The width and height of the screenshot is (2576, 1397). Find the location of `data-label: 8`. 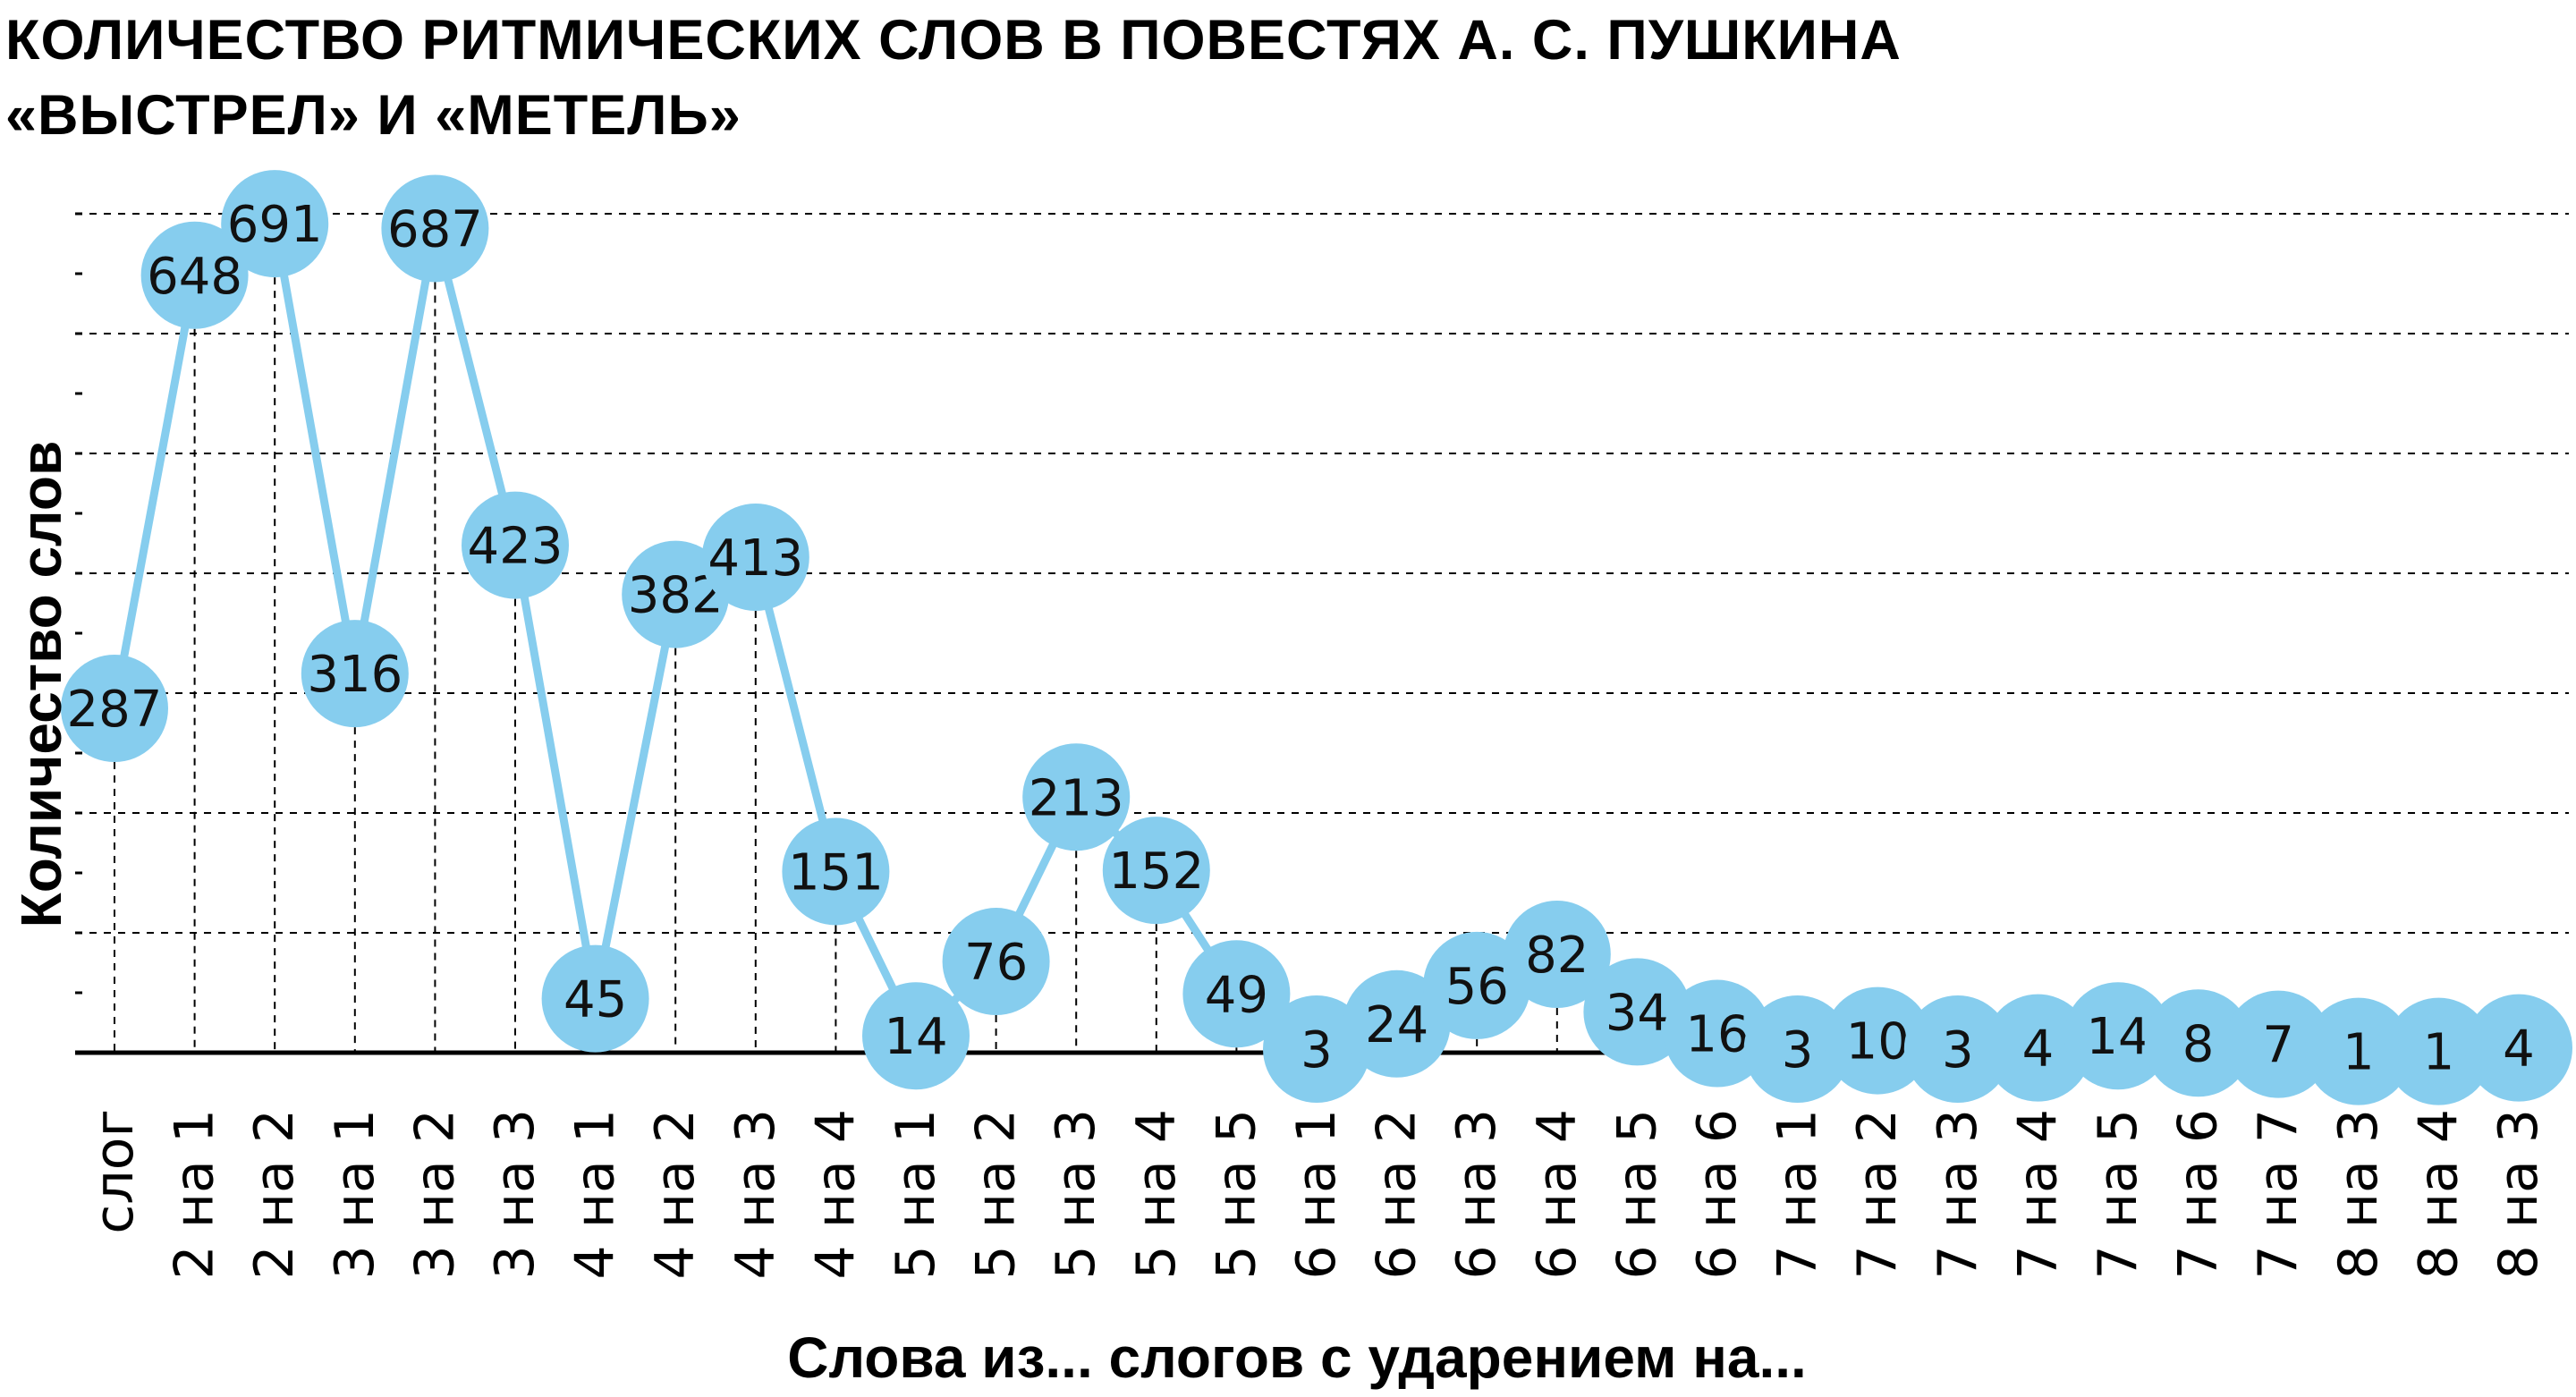

data-label: 8 is located at coordinates (2198, 1044).